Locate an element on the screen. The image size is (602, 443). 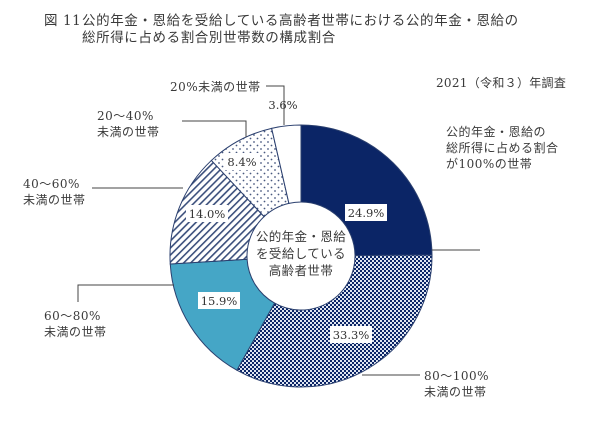
title-line-2: 総所得に占める割合別世帯数の構成割合 is located at coordinates (209, 38).